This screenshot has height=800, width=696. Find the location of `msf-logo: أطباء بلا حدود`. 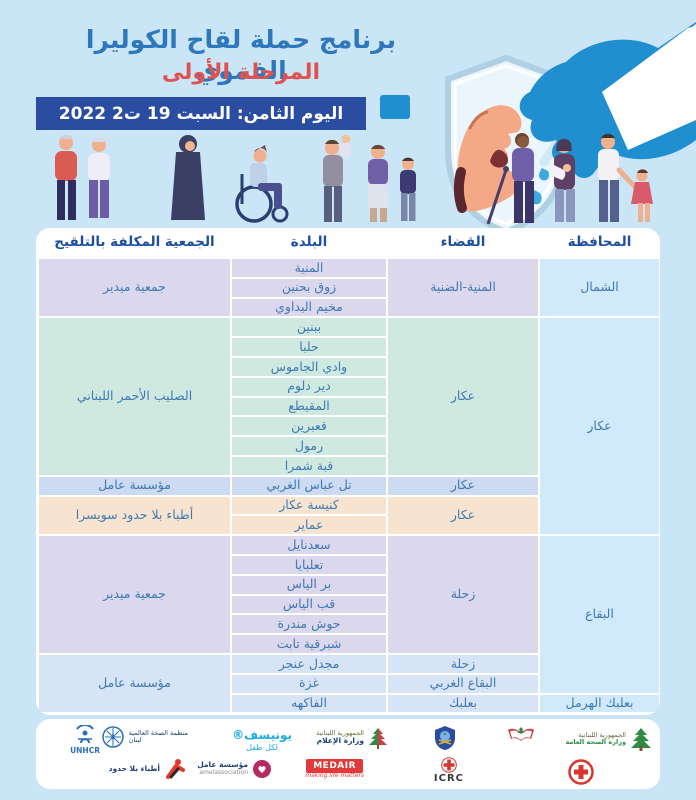

msf-logo: أطباء بلا حدود is located at coordinates (147, 768).